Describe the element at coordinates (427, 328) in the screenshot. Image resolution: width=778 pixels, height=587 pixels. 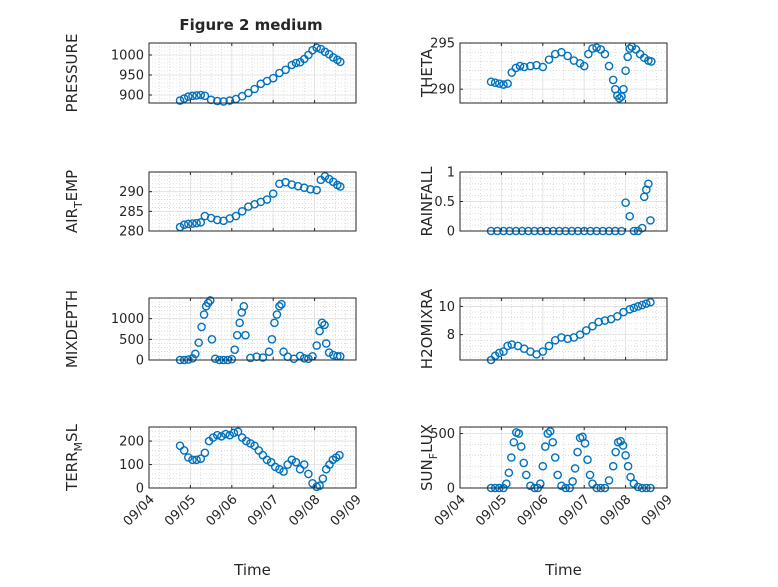
I see `y-axis-label: H2OMIXRA` at that location.